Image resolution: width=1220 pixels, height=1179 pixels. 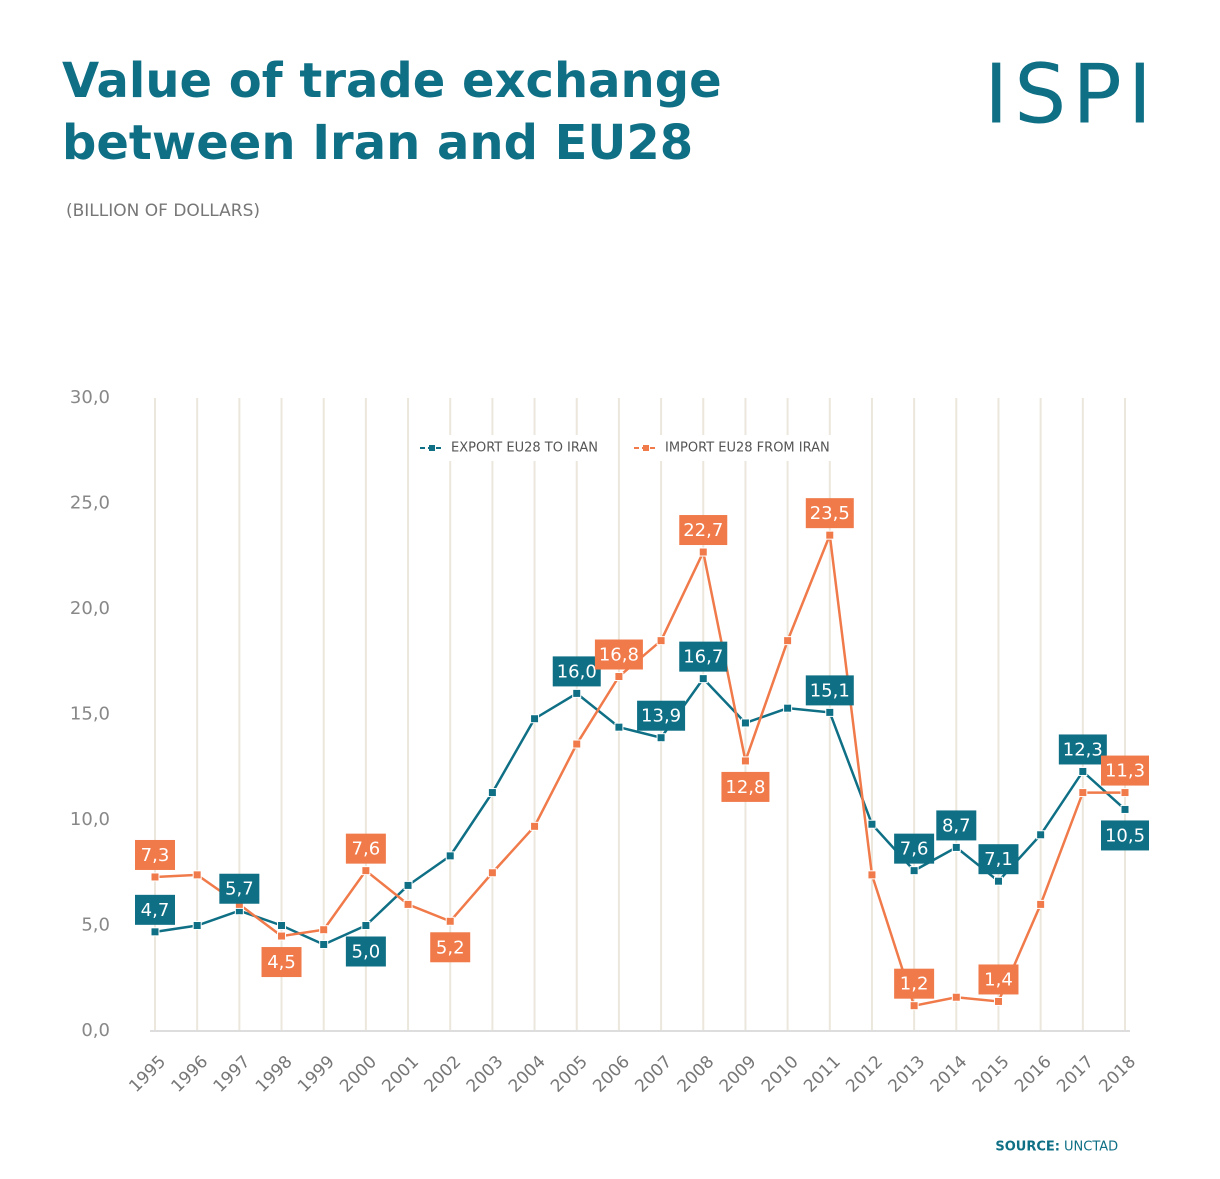 I want to click on data-label: 22,7, so click(x=703, y=530).